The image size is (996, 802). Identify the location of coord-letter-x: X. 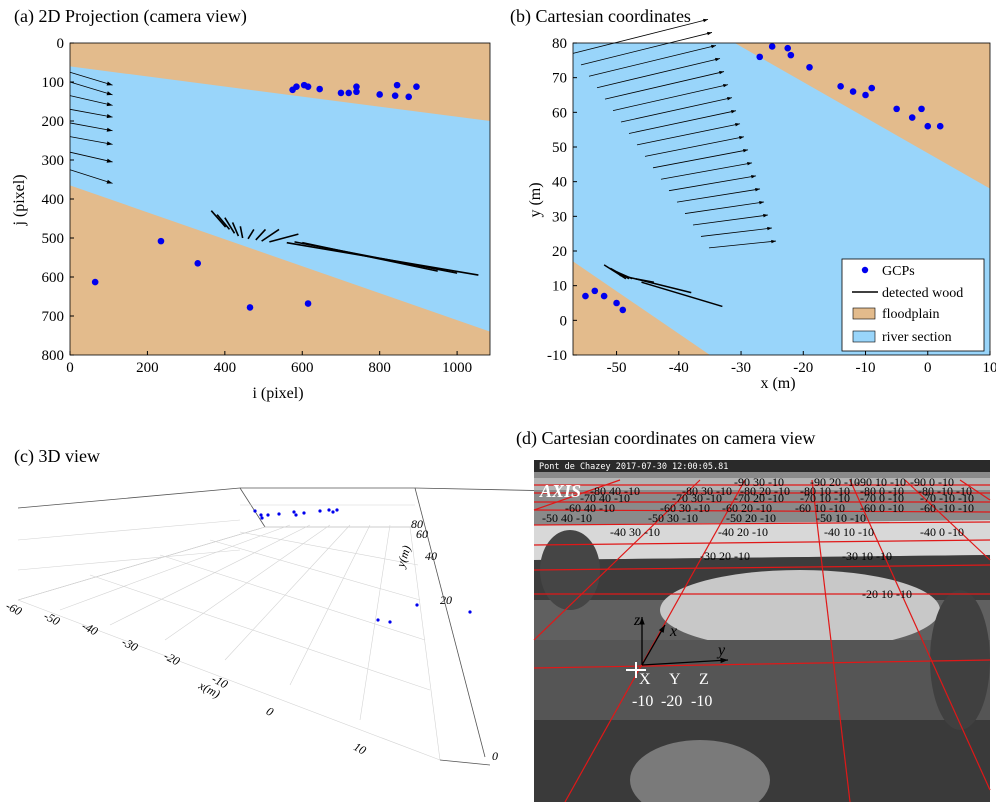
(645, 679).